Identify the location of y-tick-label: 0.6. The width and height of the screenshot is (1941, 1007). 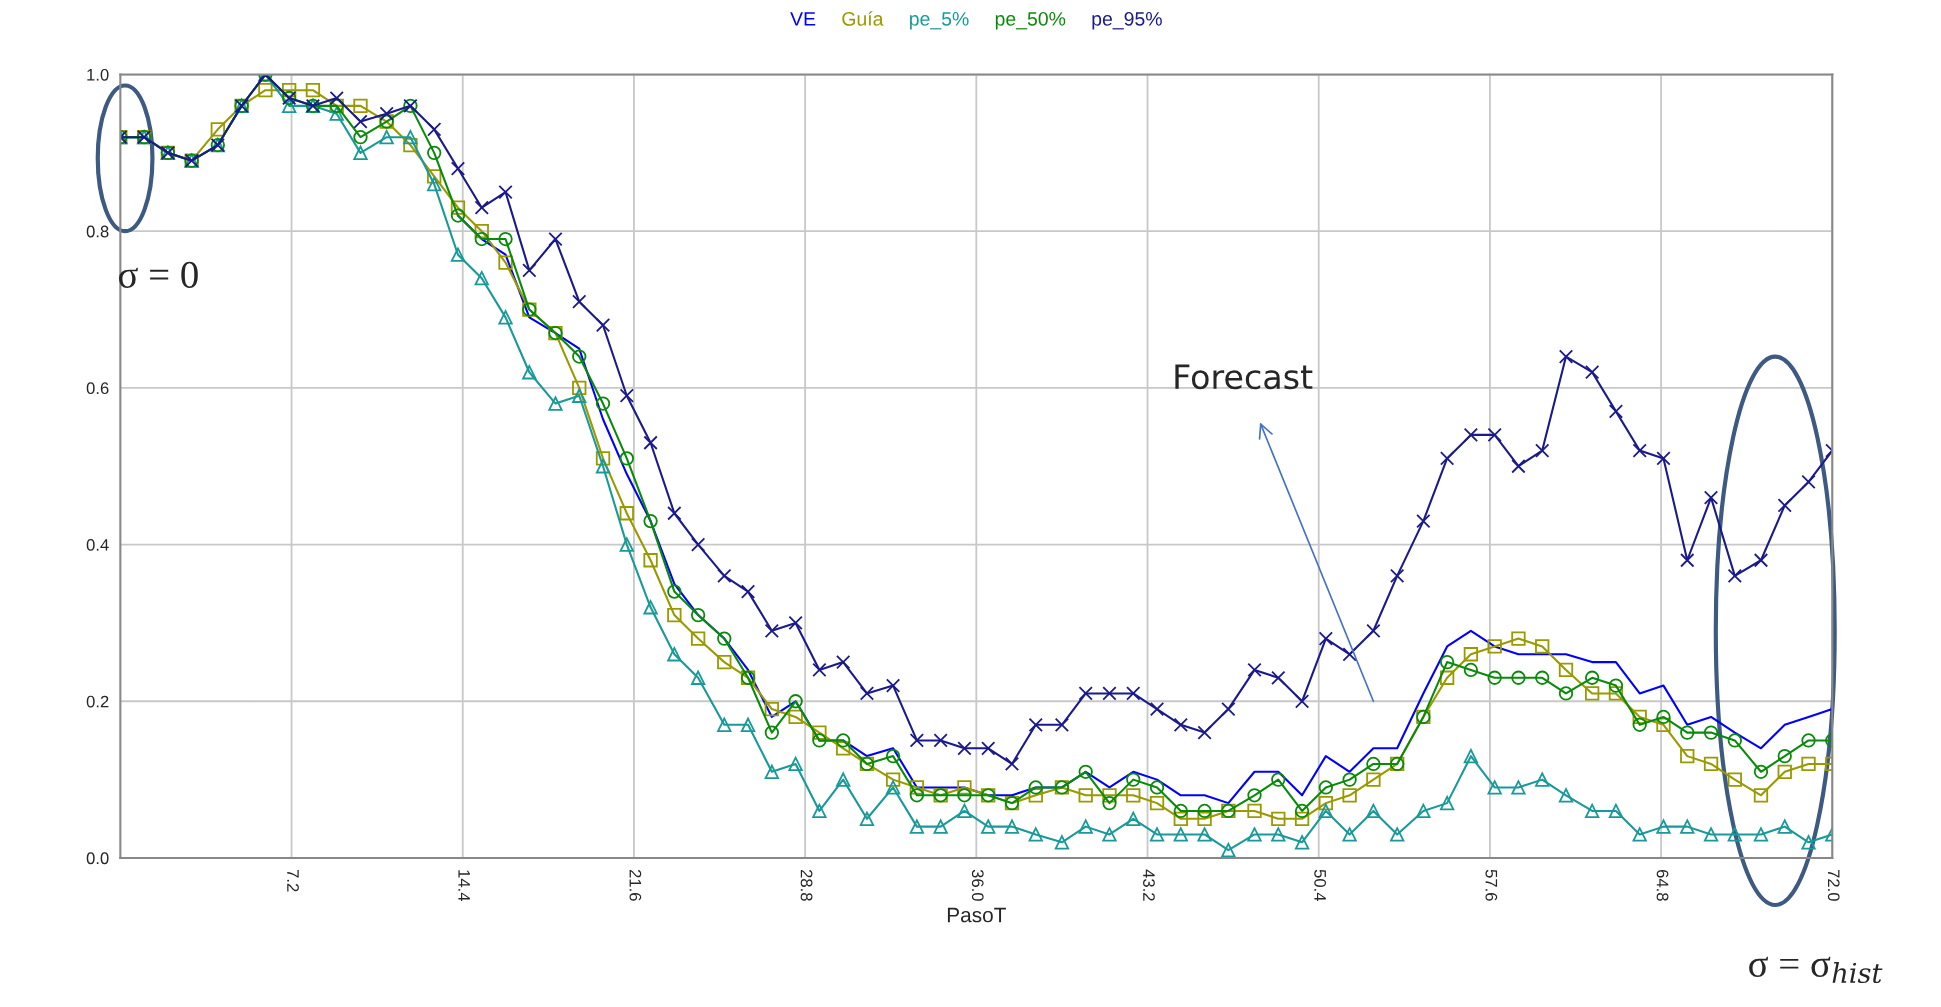
(97, 388).